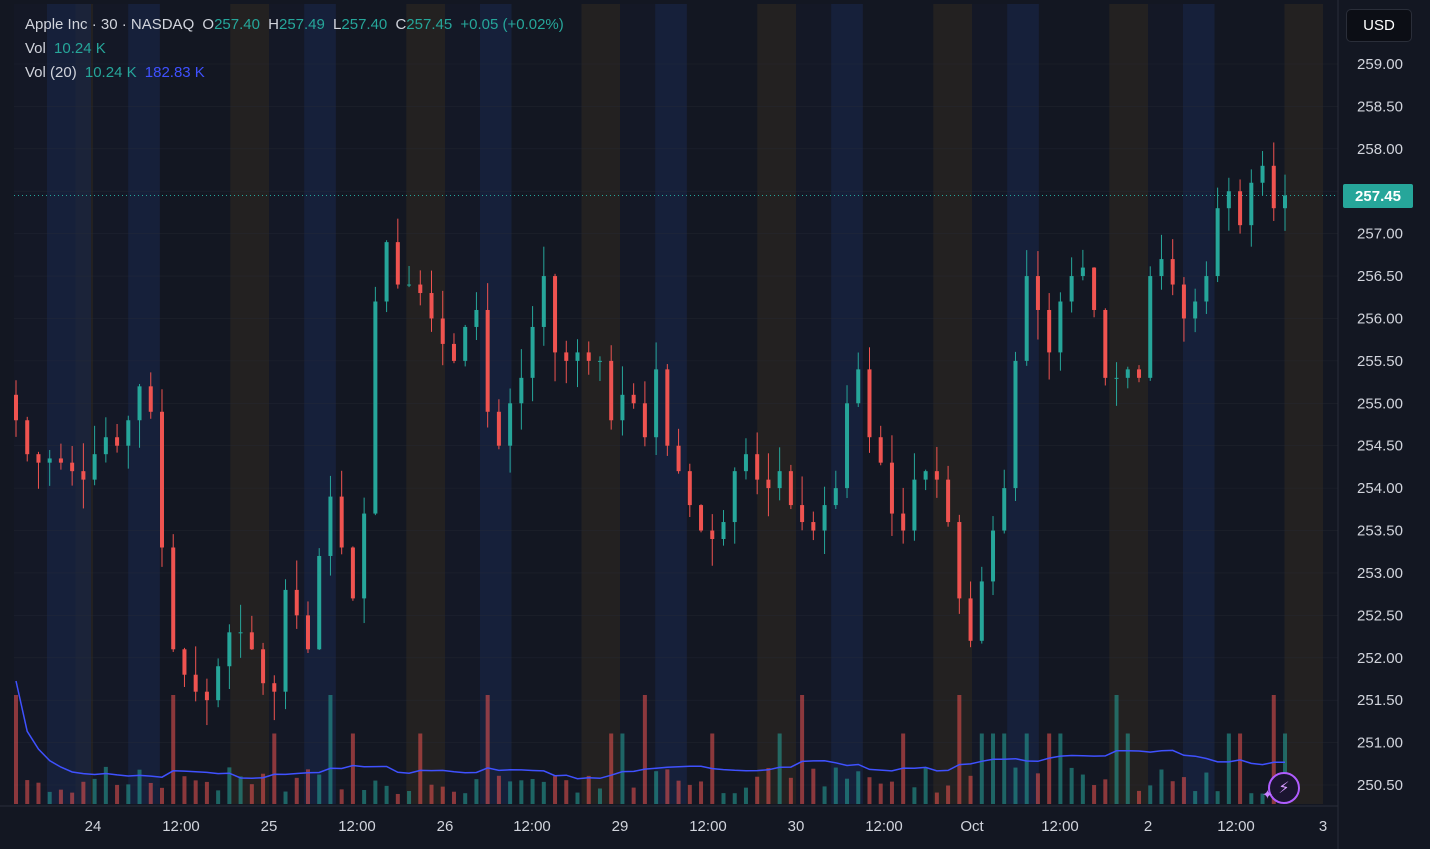 The height and width of the screenshot is (849, 1430). What do you see at coordinates (1380, 573) in the screenshot?
I see `price-tick-label: 253.00` at bounding box center [1380, 573].